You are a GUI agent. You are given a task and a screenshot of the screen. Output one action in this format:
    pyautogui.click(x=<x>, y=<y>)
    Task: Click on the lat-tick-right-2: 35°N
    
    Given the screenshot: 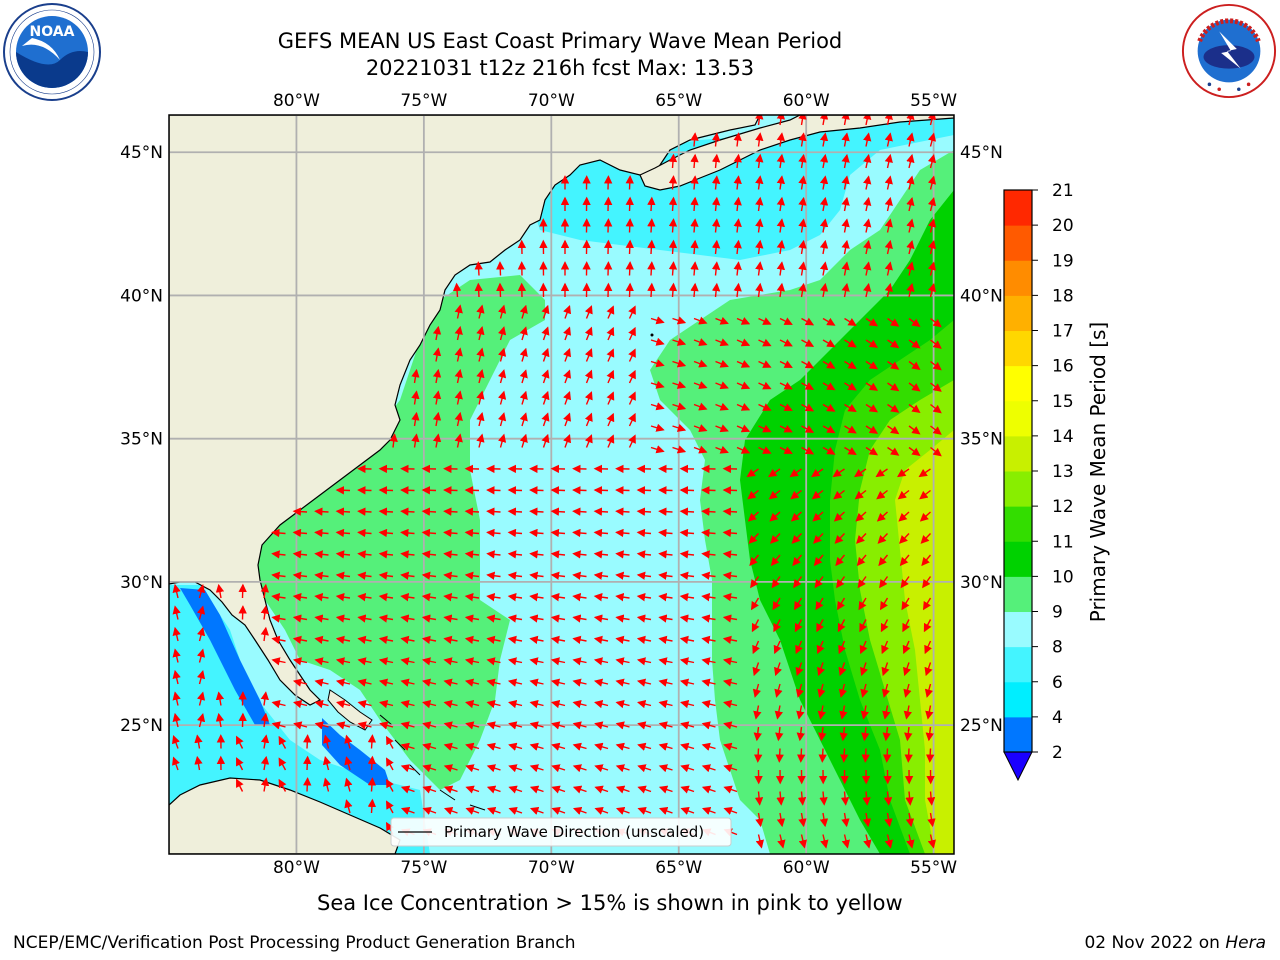 What is the action you would take?
    pyautogui.click(x=981, y=440)
    